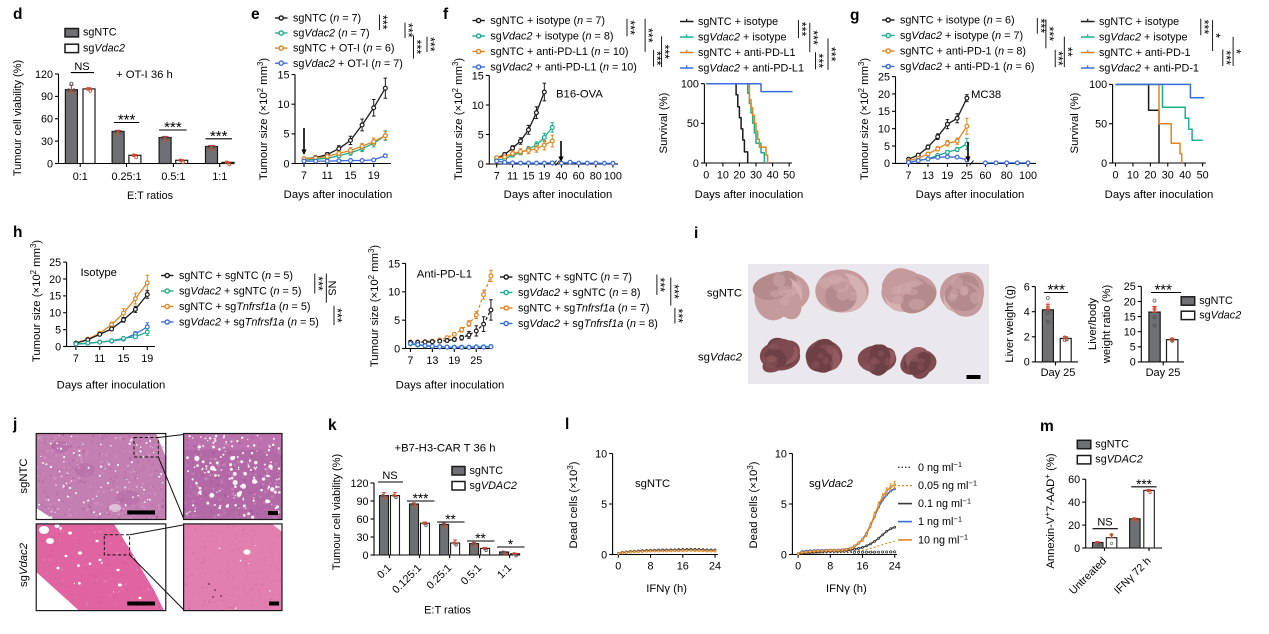 This screenshot has height=634, width=1269. Describe the element at coordinates (940, 467) in the screenshot. I see `svg-text: 0 ng ml−1` at that location.